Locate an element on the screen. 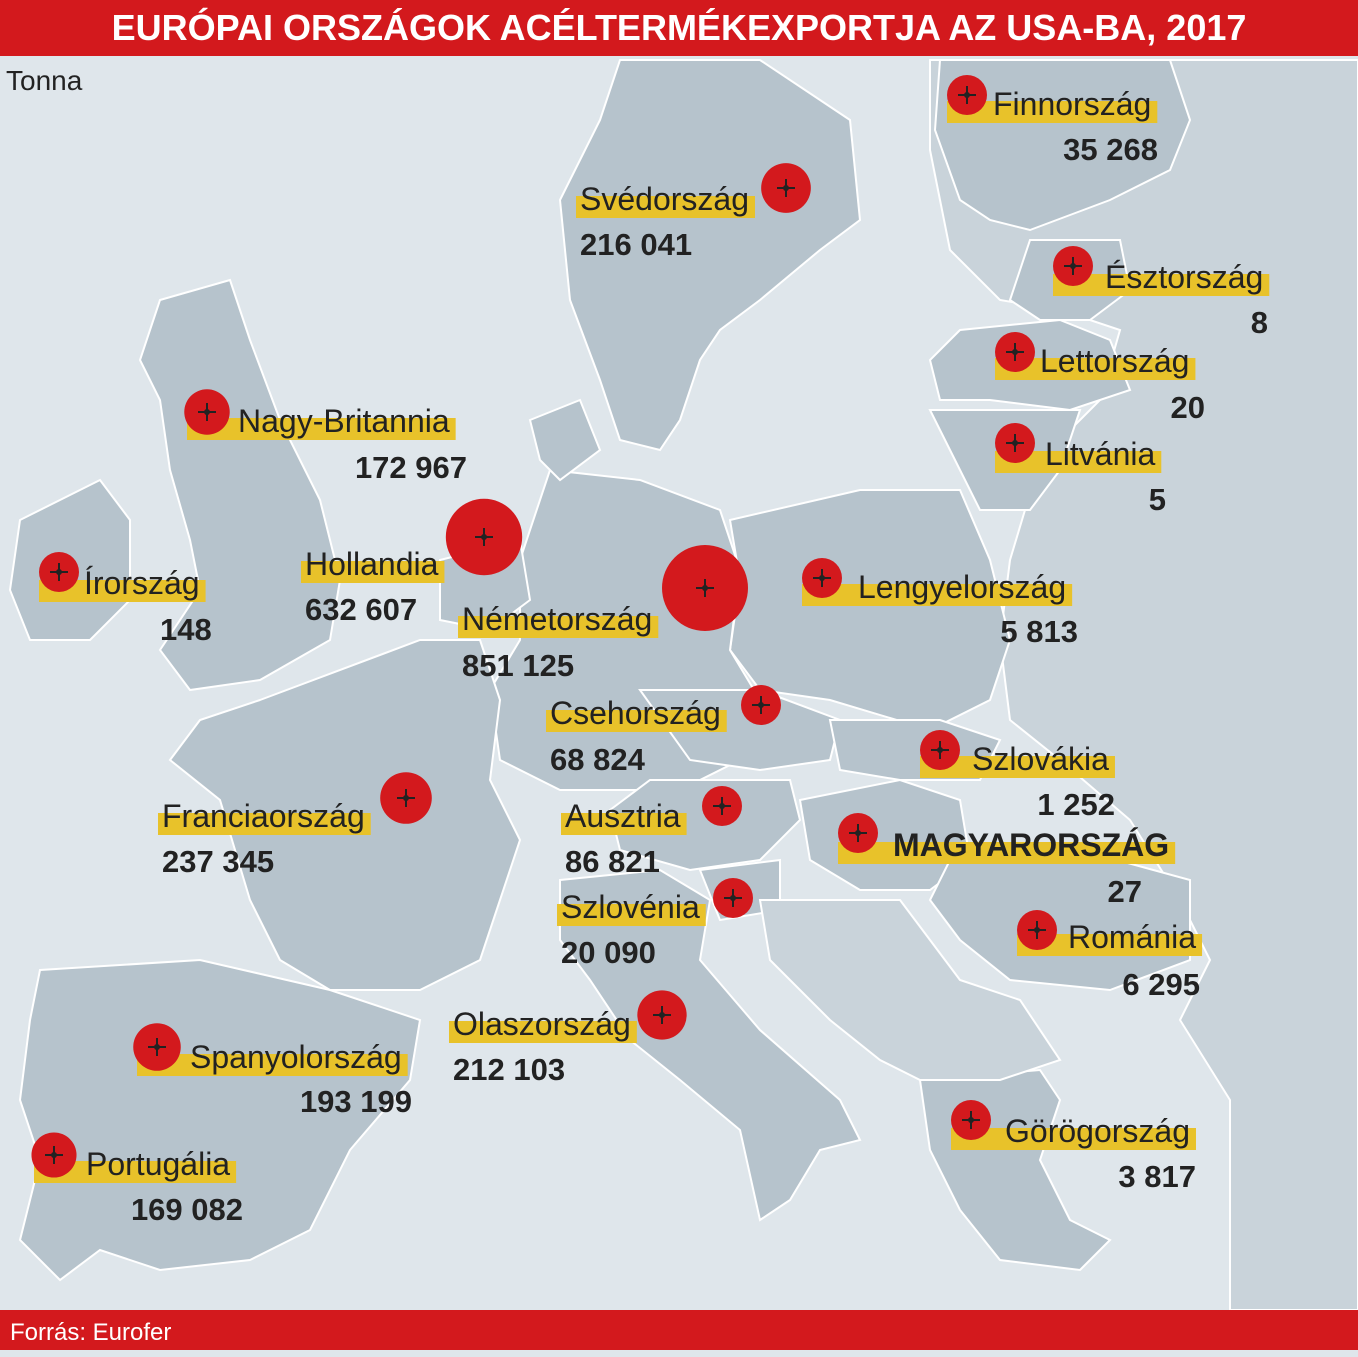 This screenshot has width=1358, height=1357. value-label: 1 252 is located at coordinates (1076, 804).